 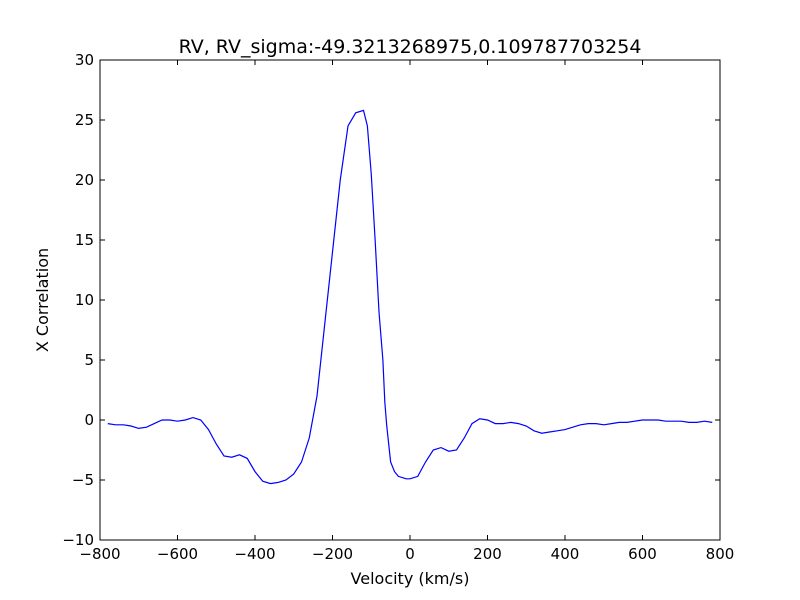 I want to click on x-tick-label: −800, so click(x=99, y=554).